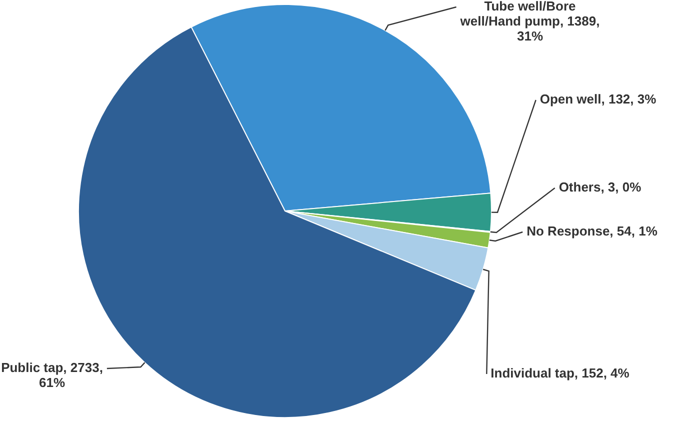 This screenshot has width=682, height=422. What do you see at coordinates (600, 187) in the screenshot?
I see `slice-label: Others, 3, 0%` at bounding box center [600, 187].